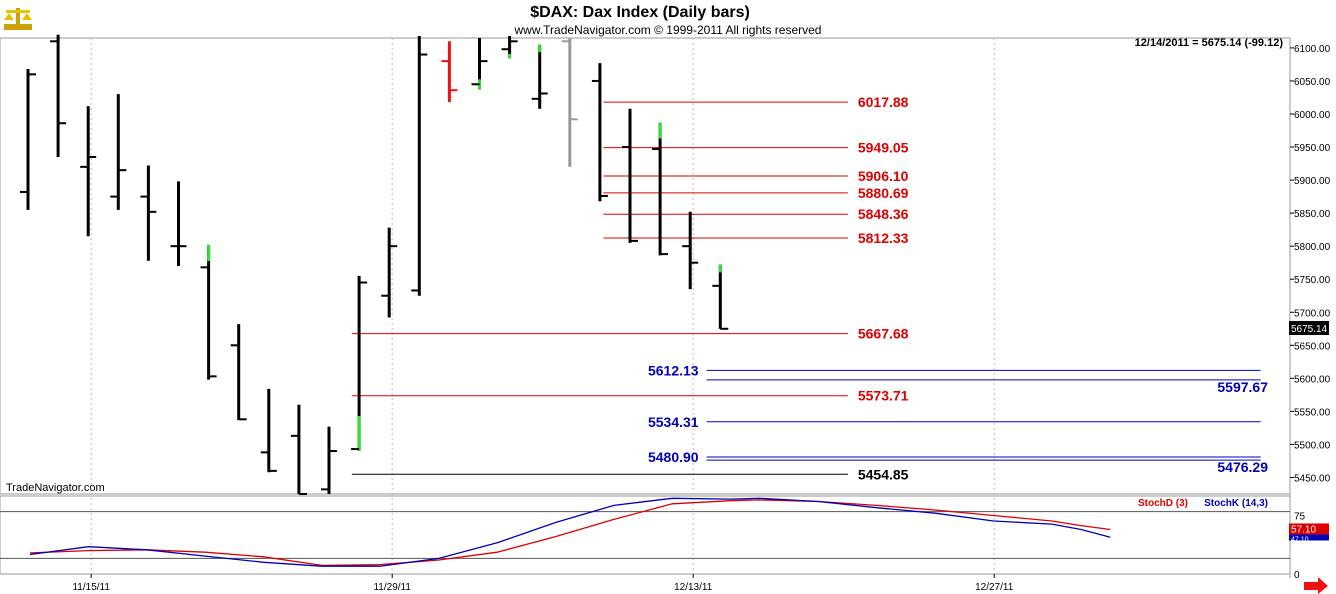 The width and height of the screenshot is (1336, 594). Describe the element at coordinates (392, 587) in the screenshot. I see `x-tick-label: 11/29/11` at that location.